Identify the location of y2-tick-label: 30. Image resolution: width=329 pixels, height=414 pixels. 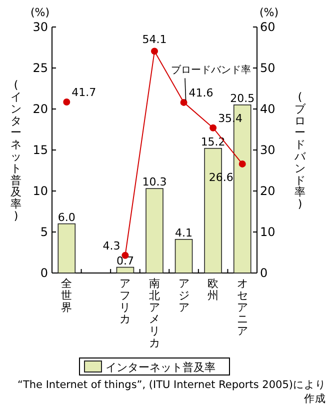
(268, 150).